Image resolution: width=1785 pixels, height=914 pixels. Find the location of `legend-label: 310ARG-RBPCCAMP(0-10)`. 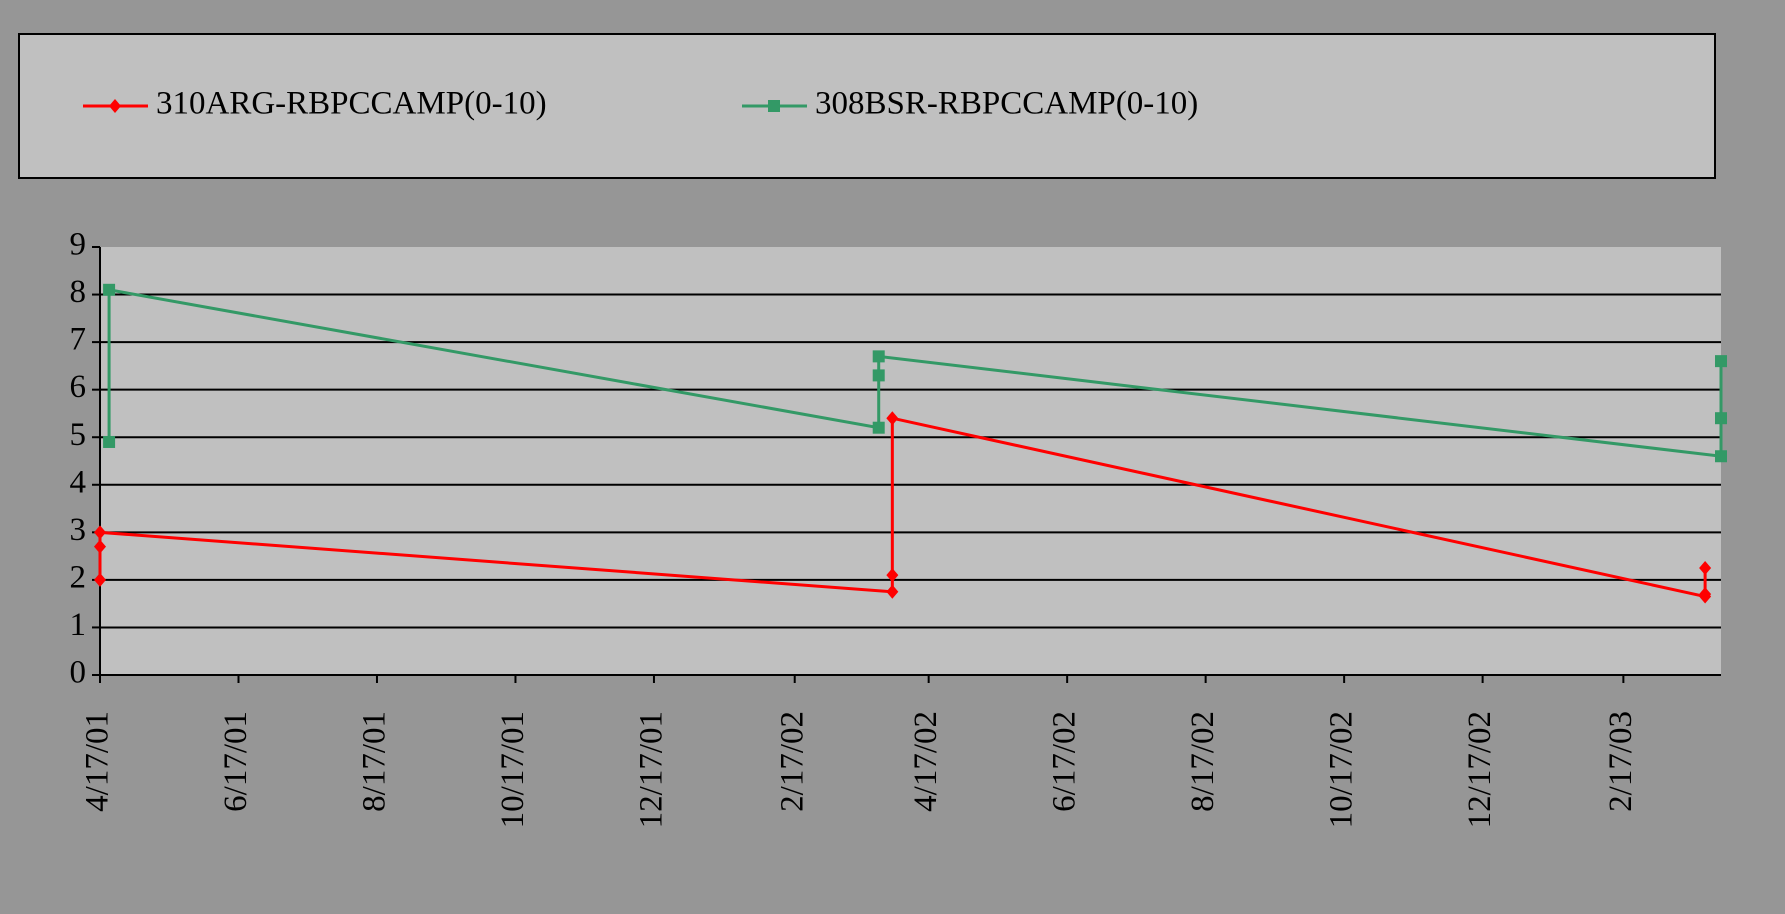

legend-label: 310ARG-RBPCCAMP(0-10) is located at coordinates (351, 104).